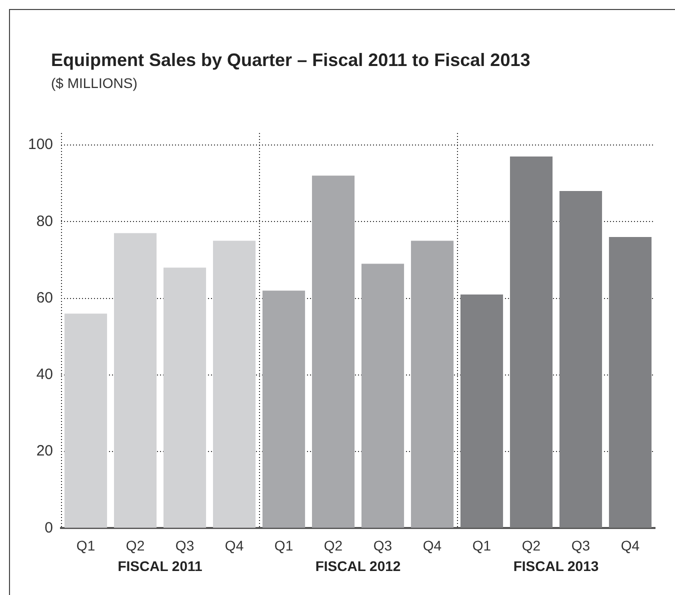 This screenshot has height=595, width=675. What do you see at coordinates (45, 451) in the screenshot?
I see `y-tick-label: 20` at bounding box center [45, 451].